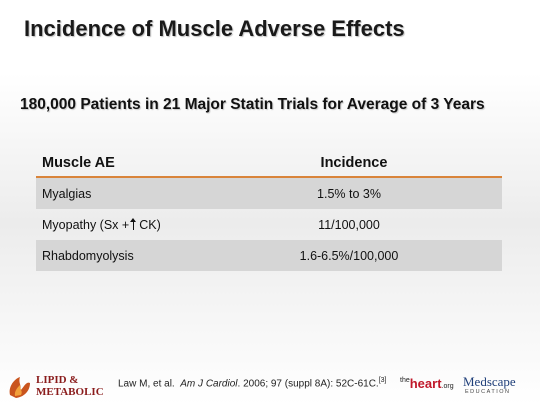  What do you see at coordinates (269, 224) in the screenshot?
I see `table-row: Myopathy (Sx + CK) 11/100,000` at bounding box center [269, 224].